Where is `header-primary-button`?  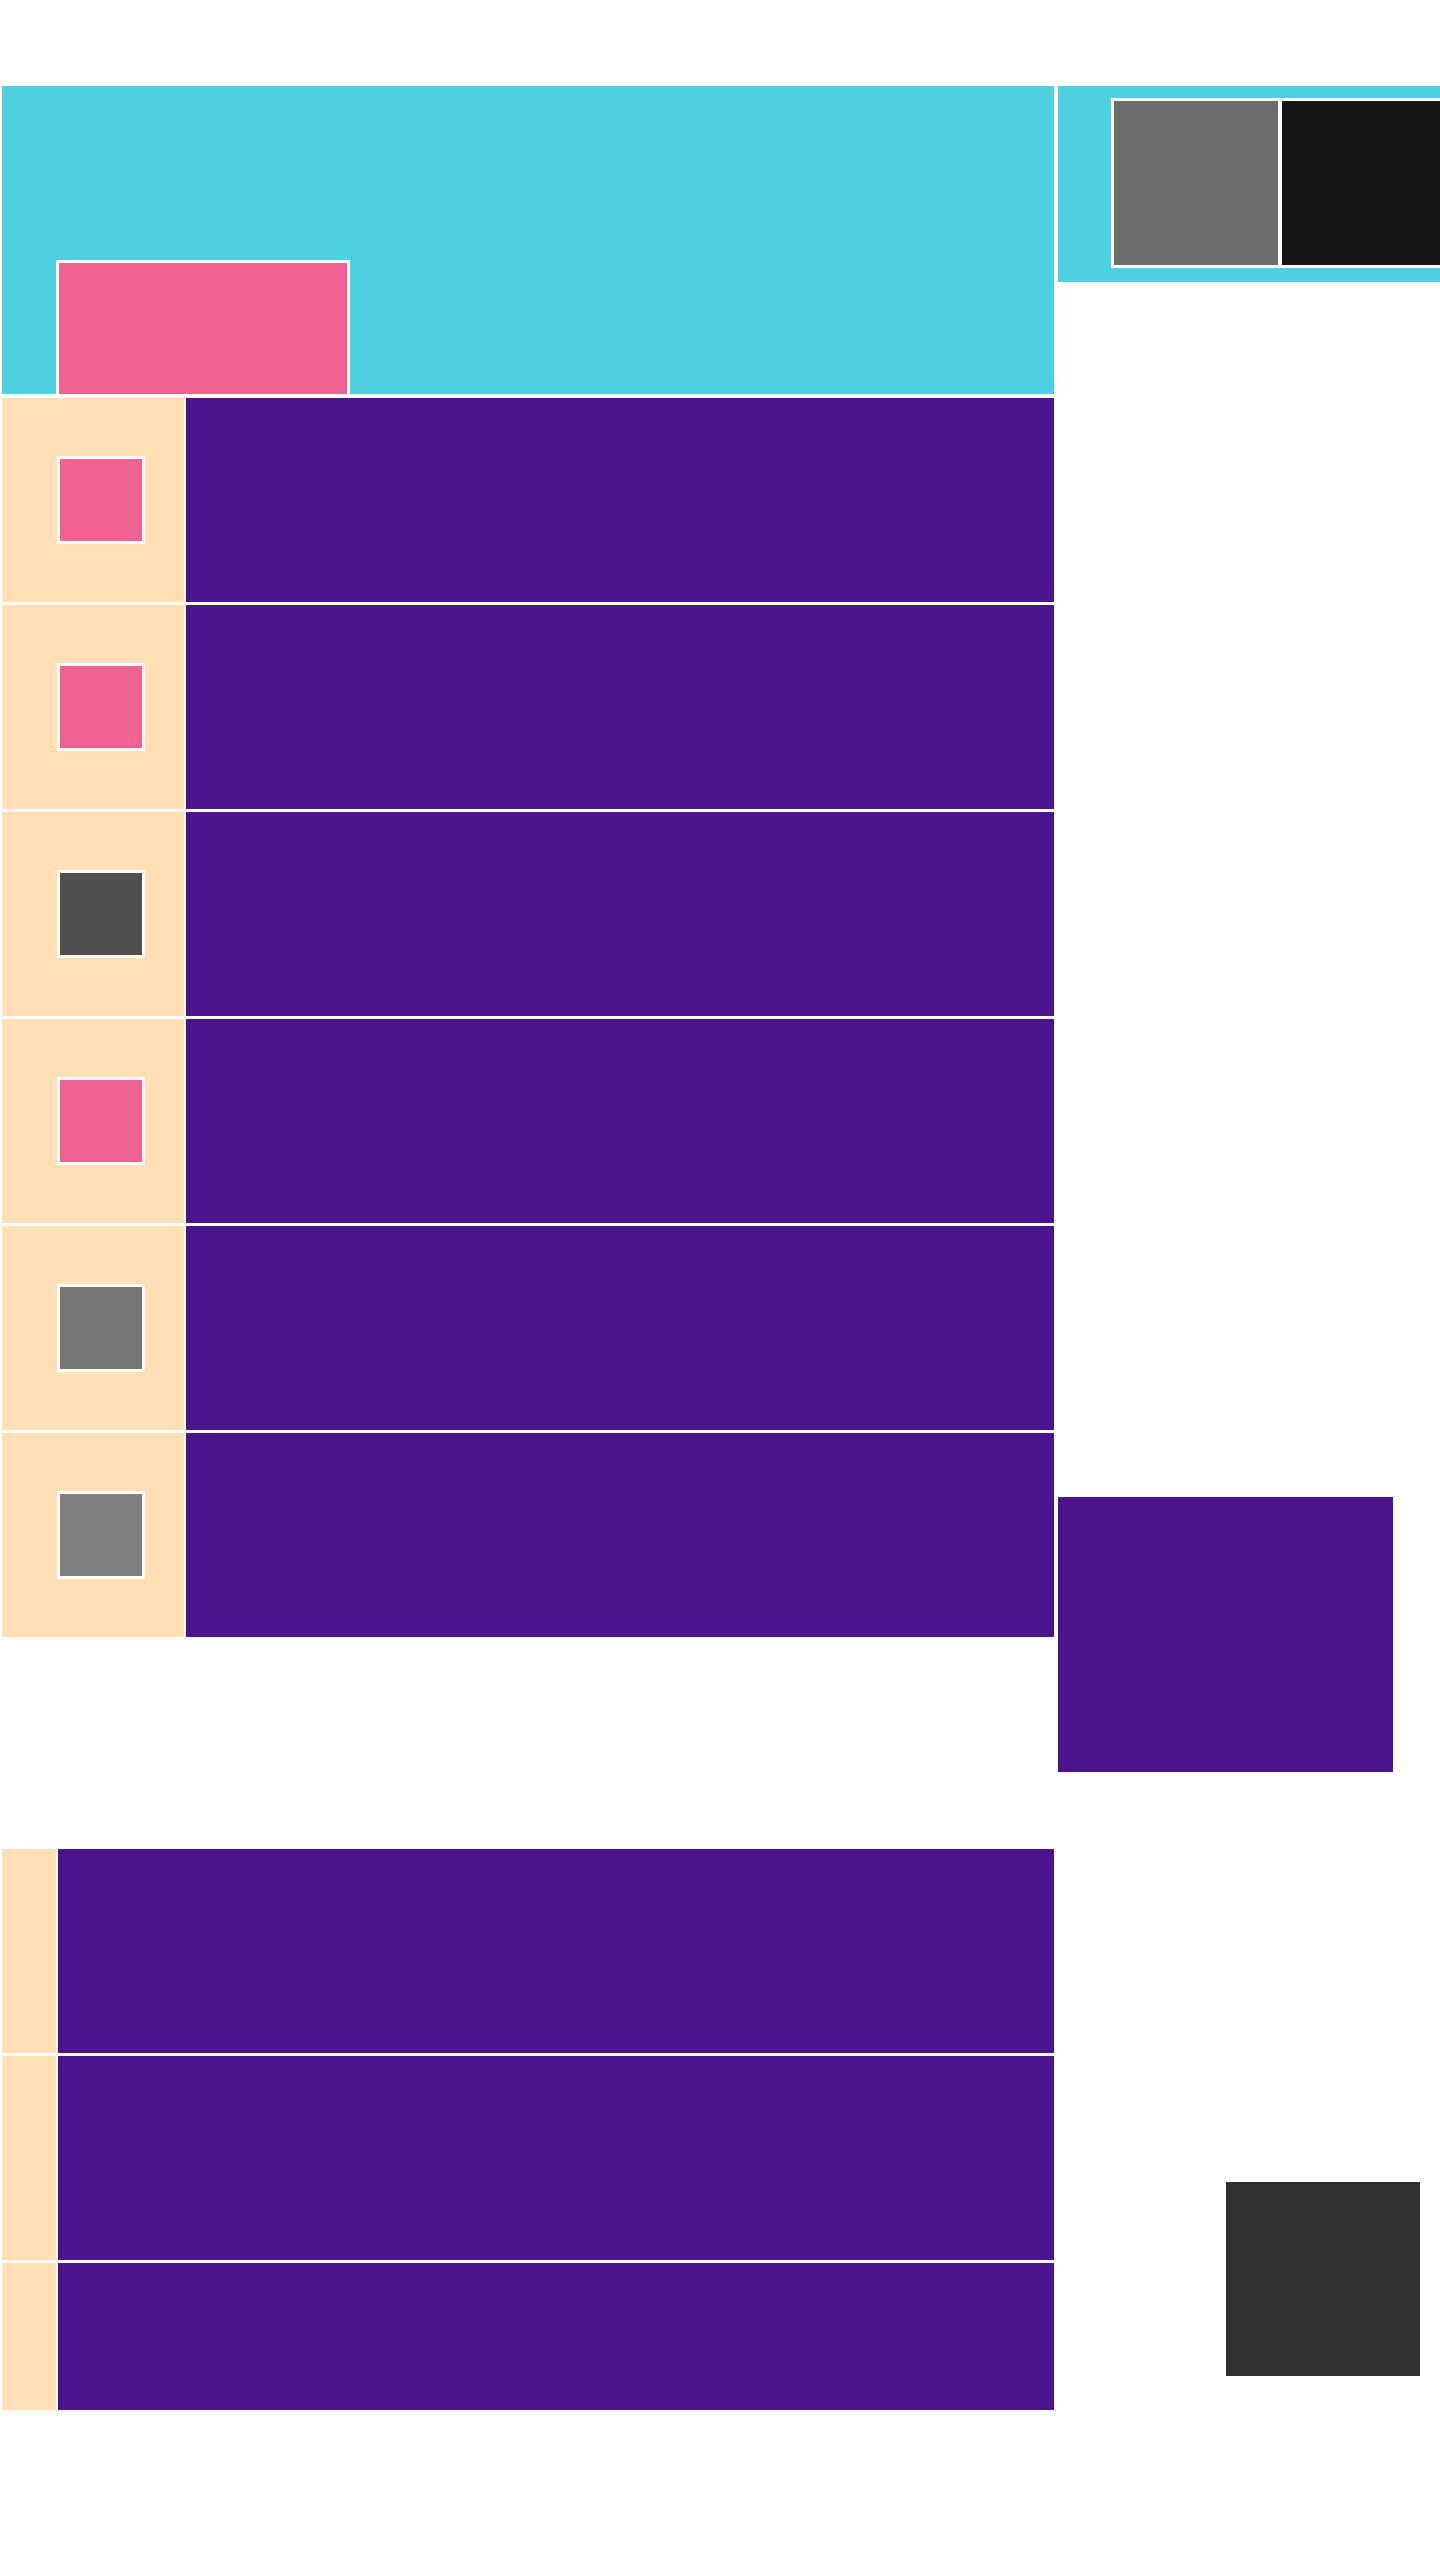
header-primary-button is located at coordinates (203, 327).